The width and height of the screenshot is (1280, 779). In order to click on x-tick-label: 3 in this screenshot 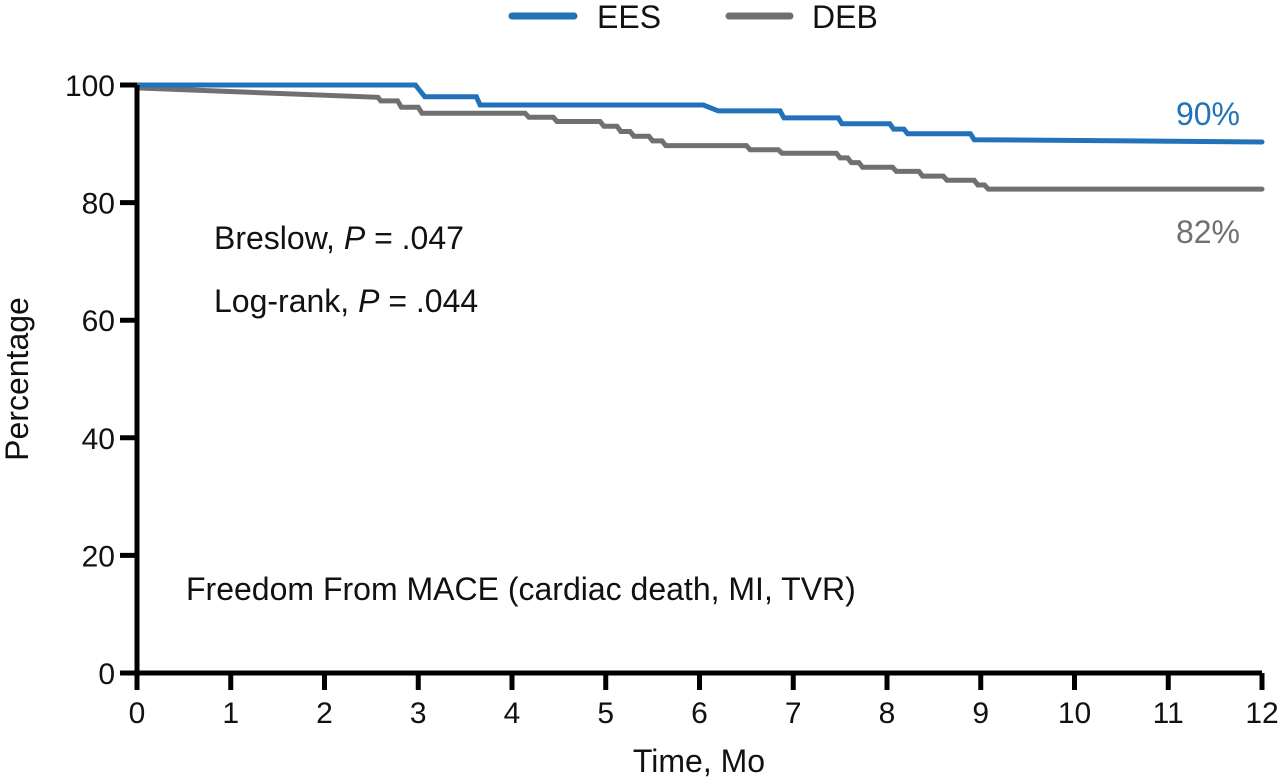, I will do `click(418, 713)`.